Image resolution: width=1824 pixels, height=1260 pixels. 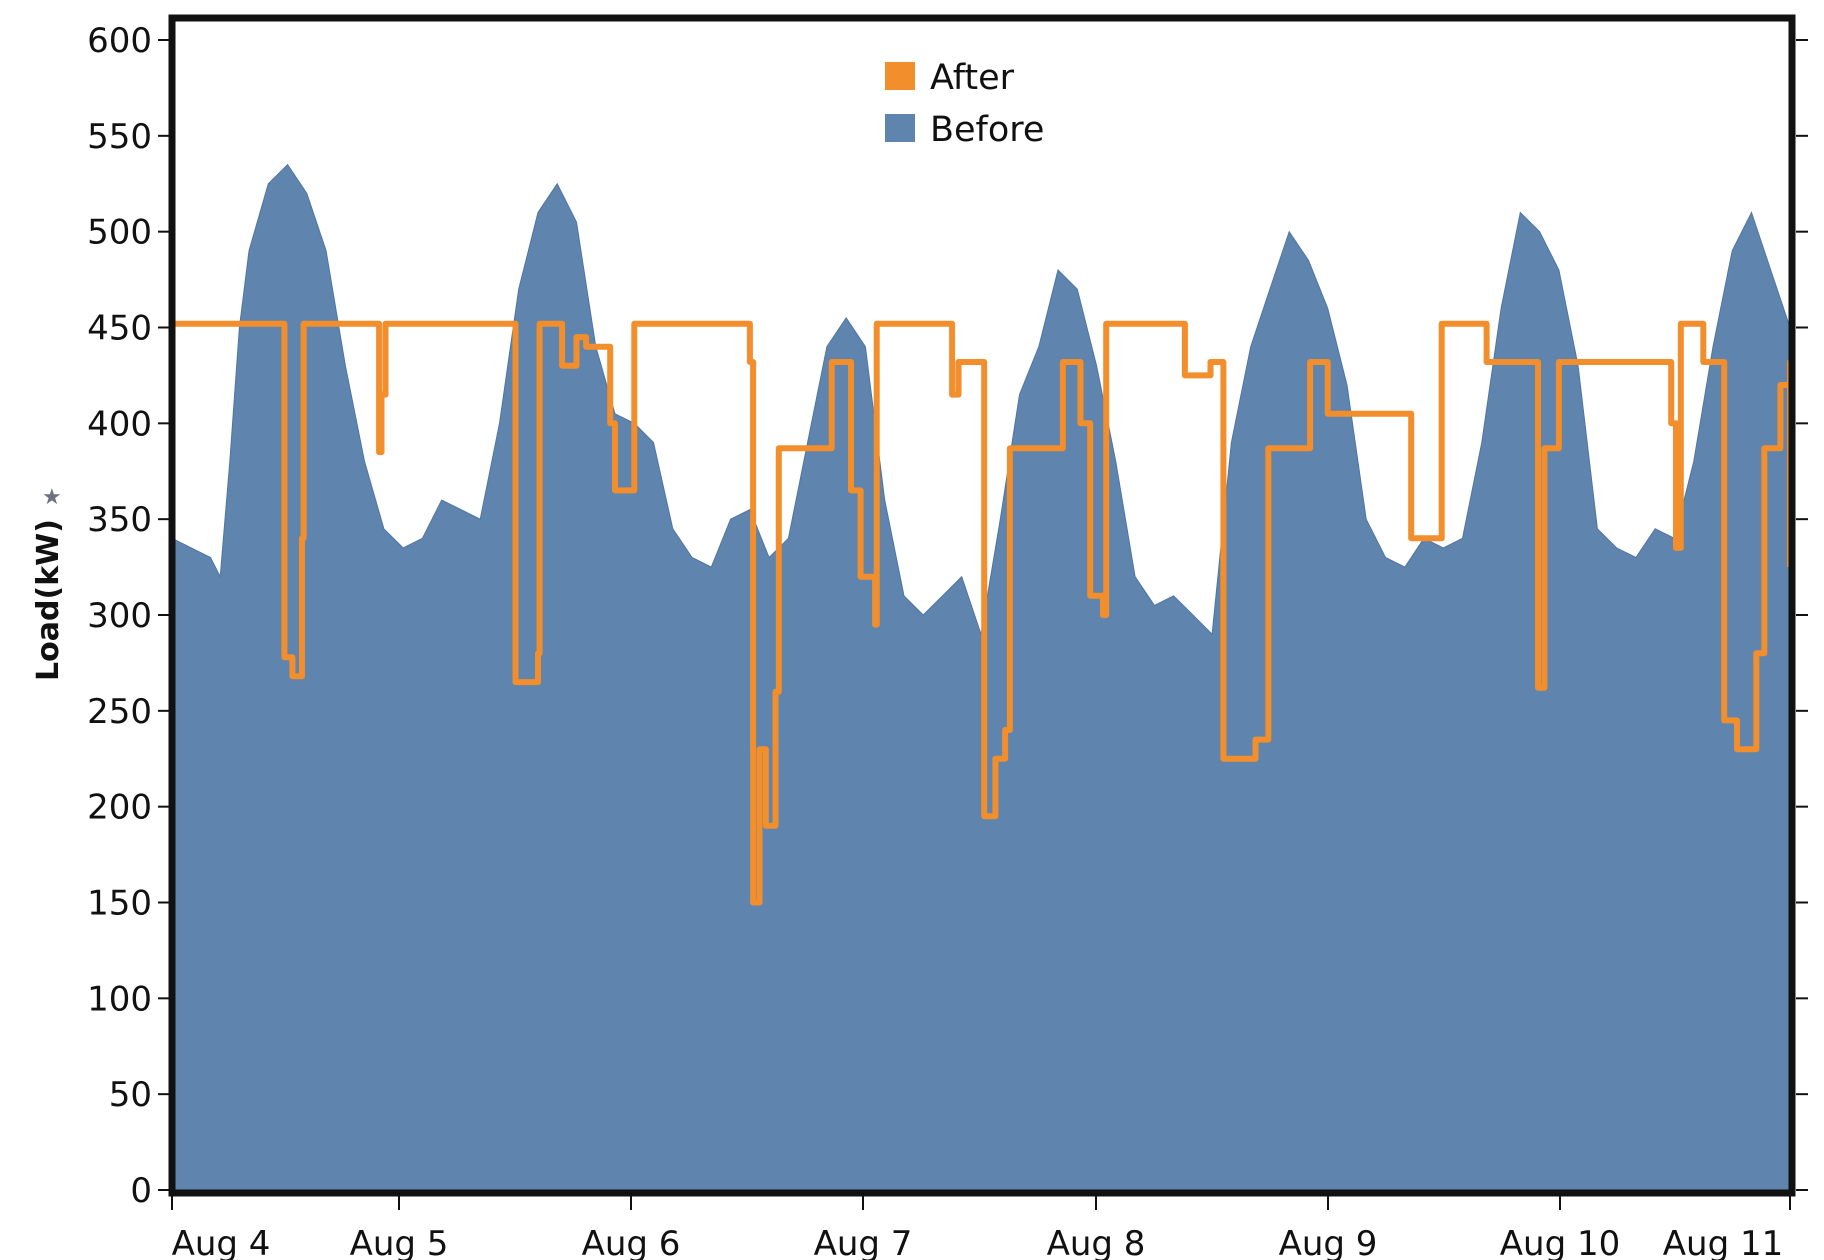 I want to click on y-tick-label: 200, so click(x=119, y=808).